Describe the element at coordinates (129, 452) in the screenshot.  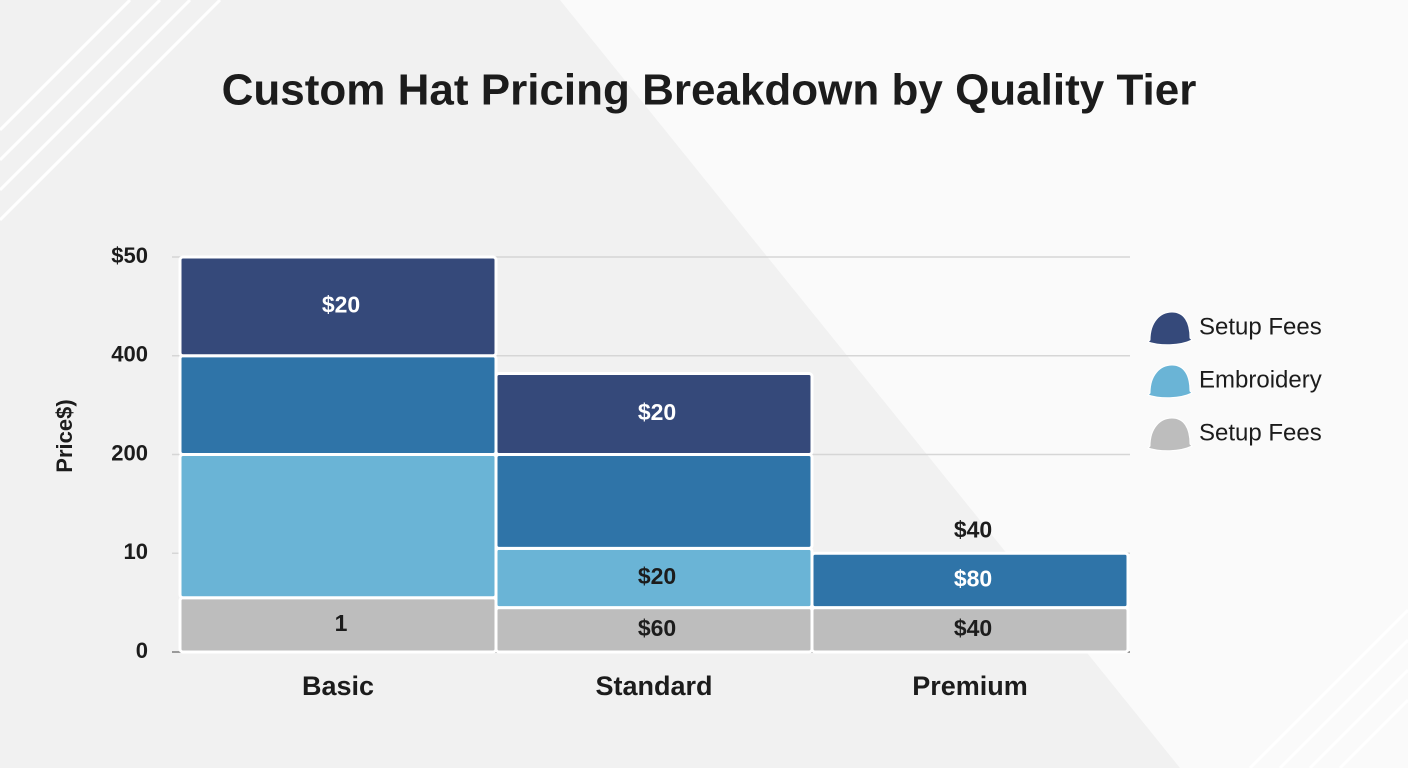
I see `y-tick-label: 200` at that location.